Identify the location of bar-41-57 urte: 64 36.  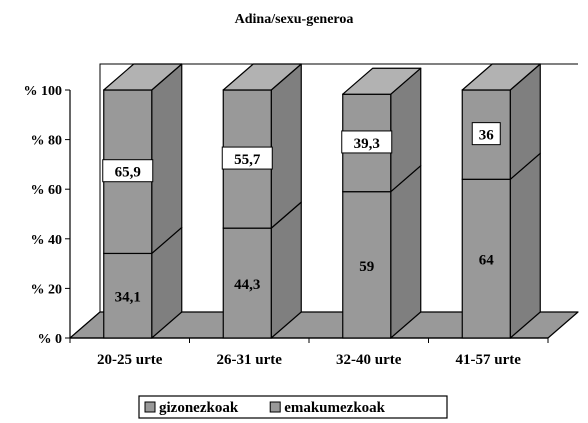
(501, 201).